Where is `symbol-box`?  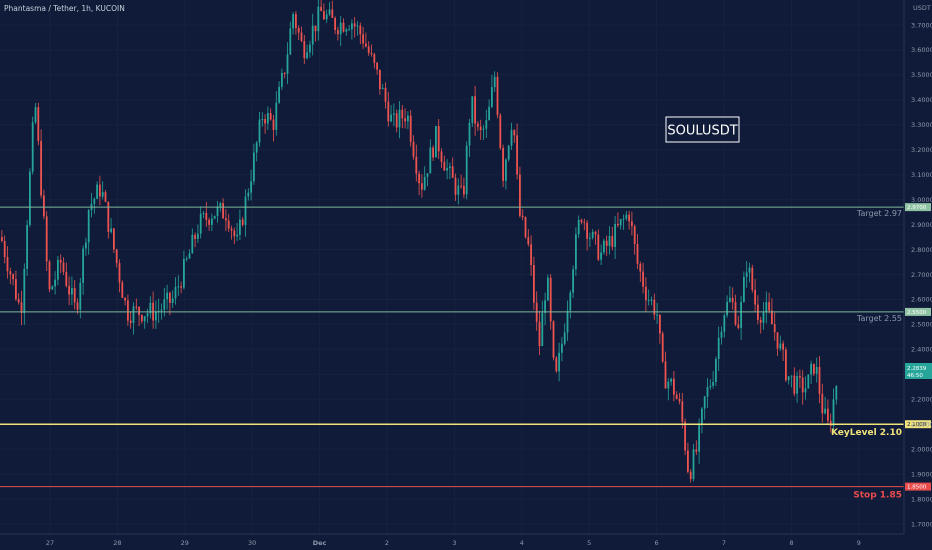 symbol-box is located at coordinates (702, 129).